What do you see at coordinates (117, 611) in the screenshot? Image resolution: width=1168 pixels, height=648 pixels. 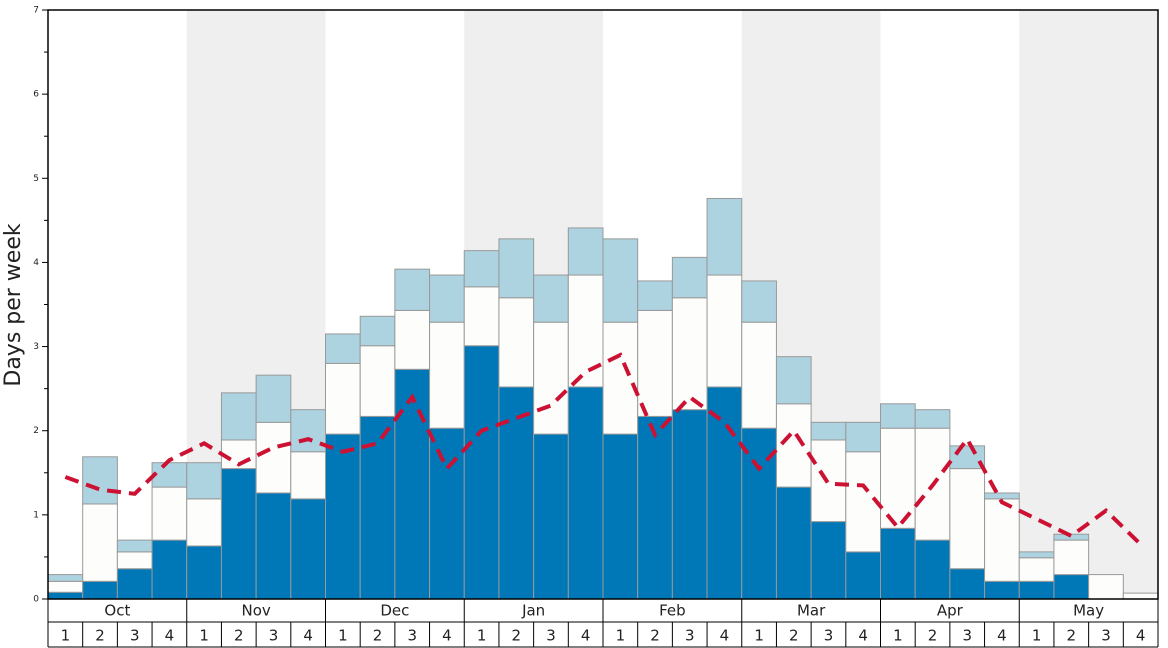 I see `month-label: Oct` at bounding box center [117, 611].